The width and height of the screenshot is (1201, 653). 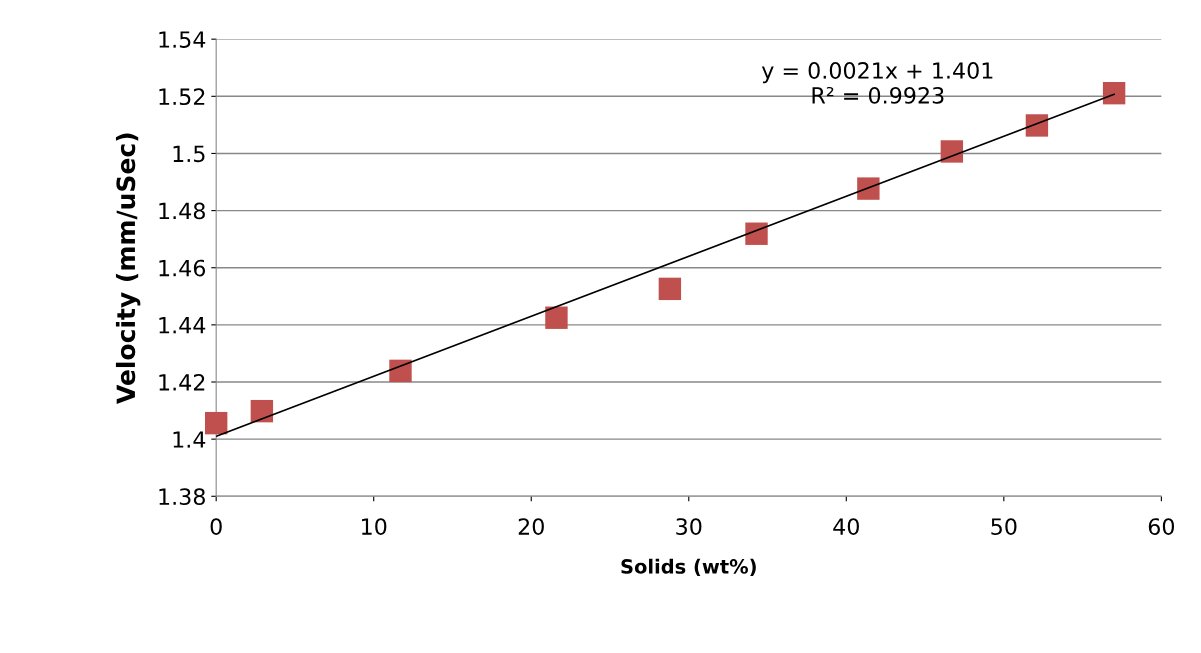 I want to click on x-tick-label: 10, so click(x=374, y=527).